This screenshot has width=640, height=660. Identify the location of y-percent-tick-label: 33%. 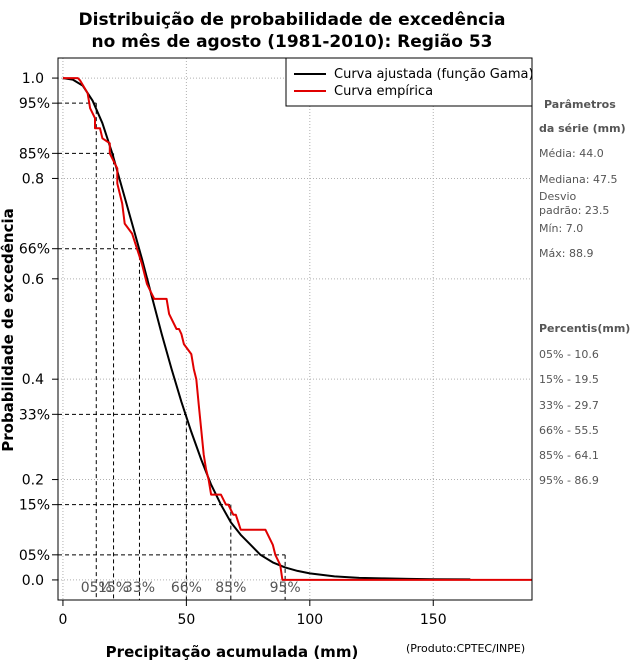
(34, 415).